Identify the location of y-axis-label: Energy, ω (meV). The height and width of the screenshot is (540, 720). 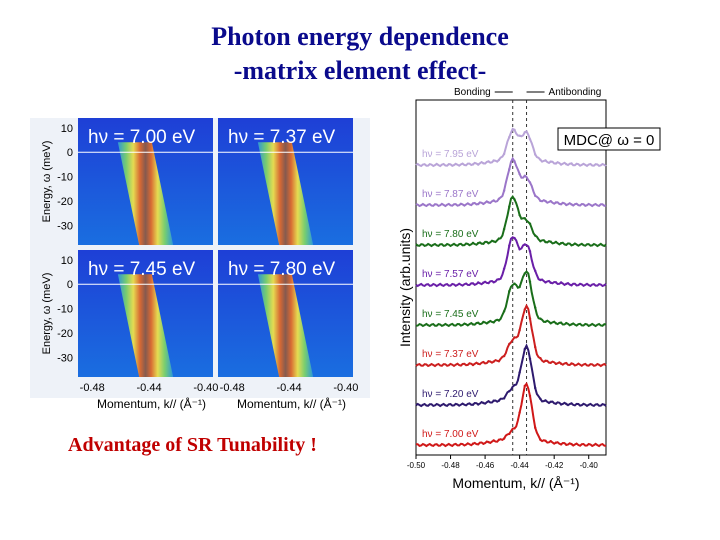
(47, 314).